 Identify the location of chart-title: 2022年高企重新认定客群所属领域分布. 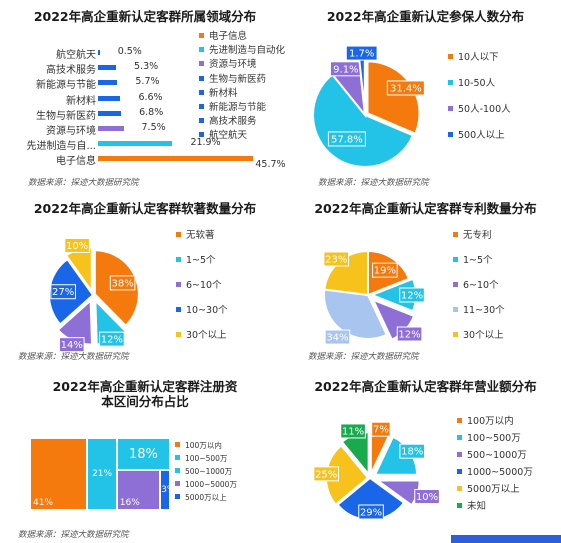
(145, 16).